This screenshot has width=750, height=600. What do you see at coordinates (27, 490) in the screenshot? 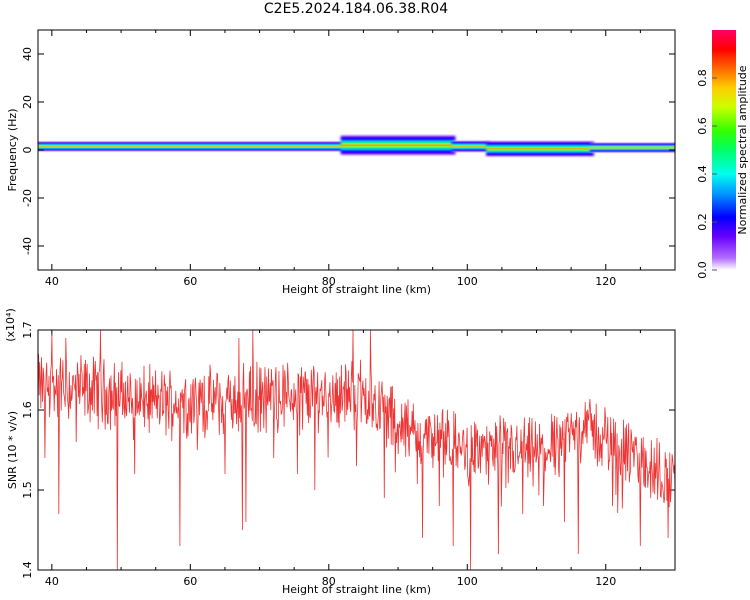
I see `snr-y-tick-label: 1.5` at bounding box center [27, 490].